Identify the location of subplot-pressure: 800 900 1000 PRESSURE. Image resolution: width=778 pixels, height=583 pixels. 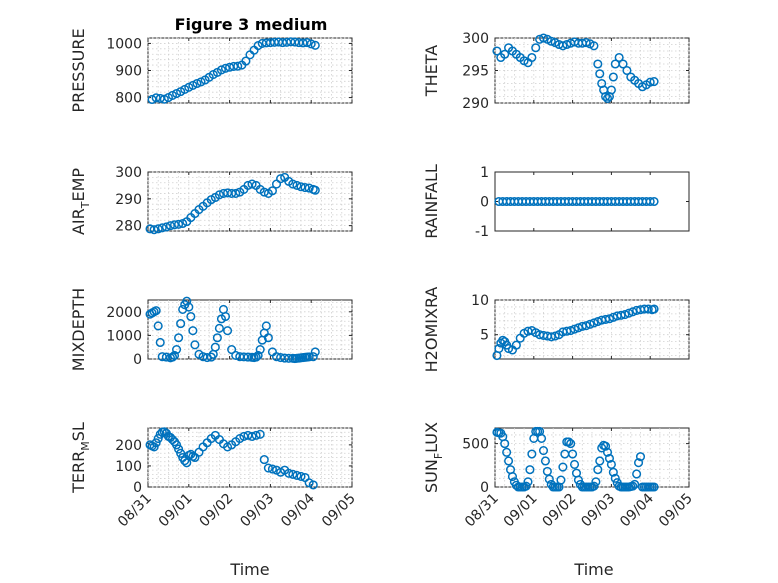
(211, 70).